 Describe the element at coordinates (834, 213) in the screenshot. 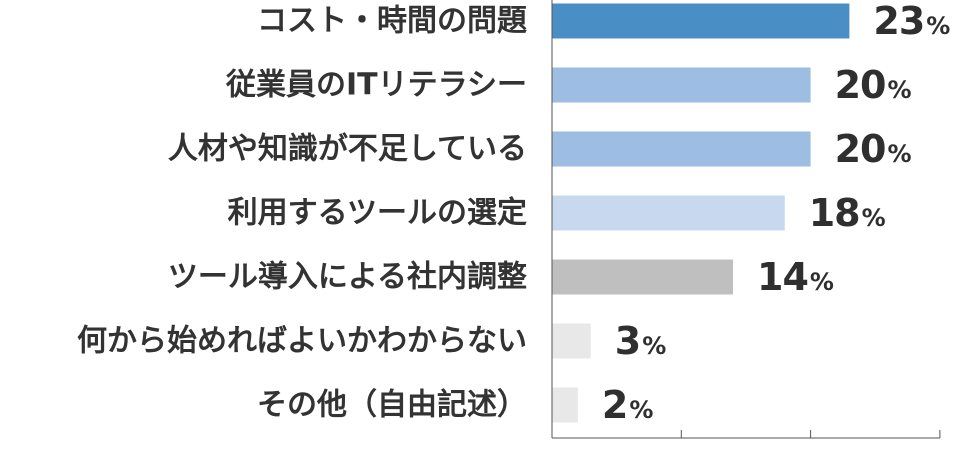

I see `value-number: 18` at that location.